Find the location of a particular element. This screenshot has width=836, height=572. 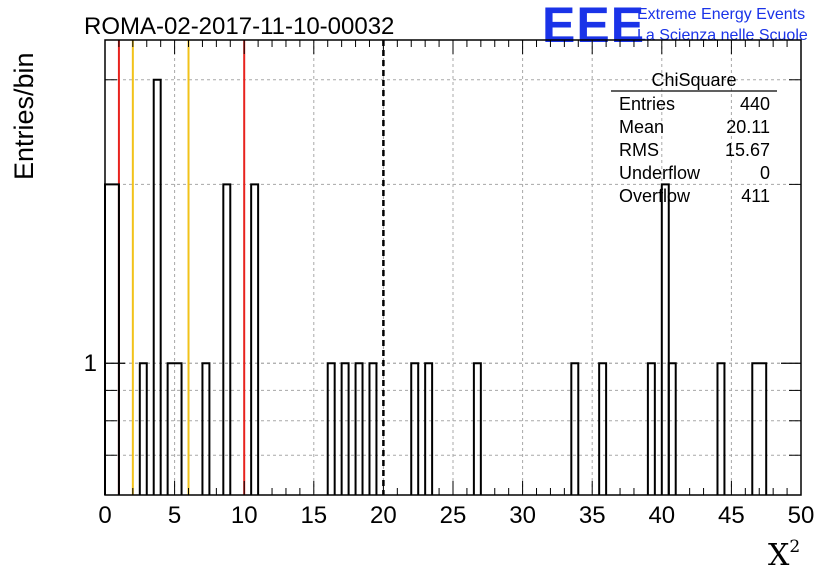

stats-value: 20.11 is located at coordinates (748, 127).